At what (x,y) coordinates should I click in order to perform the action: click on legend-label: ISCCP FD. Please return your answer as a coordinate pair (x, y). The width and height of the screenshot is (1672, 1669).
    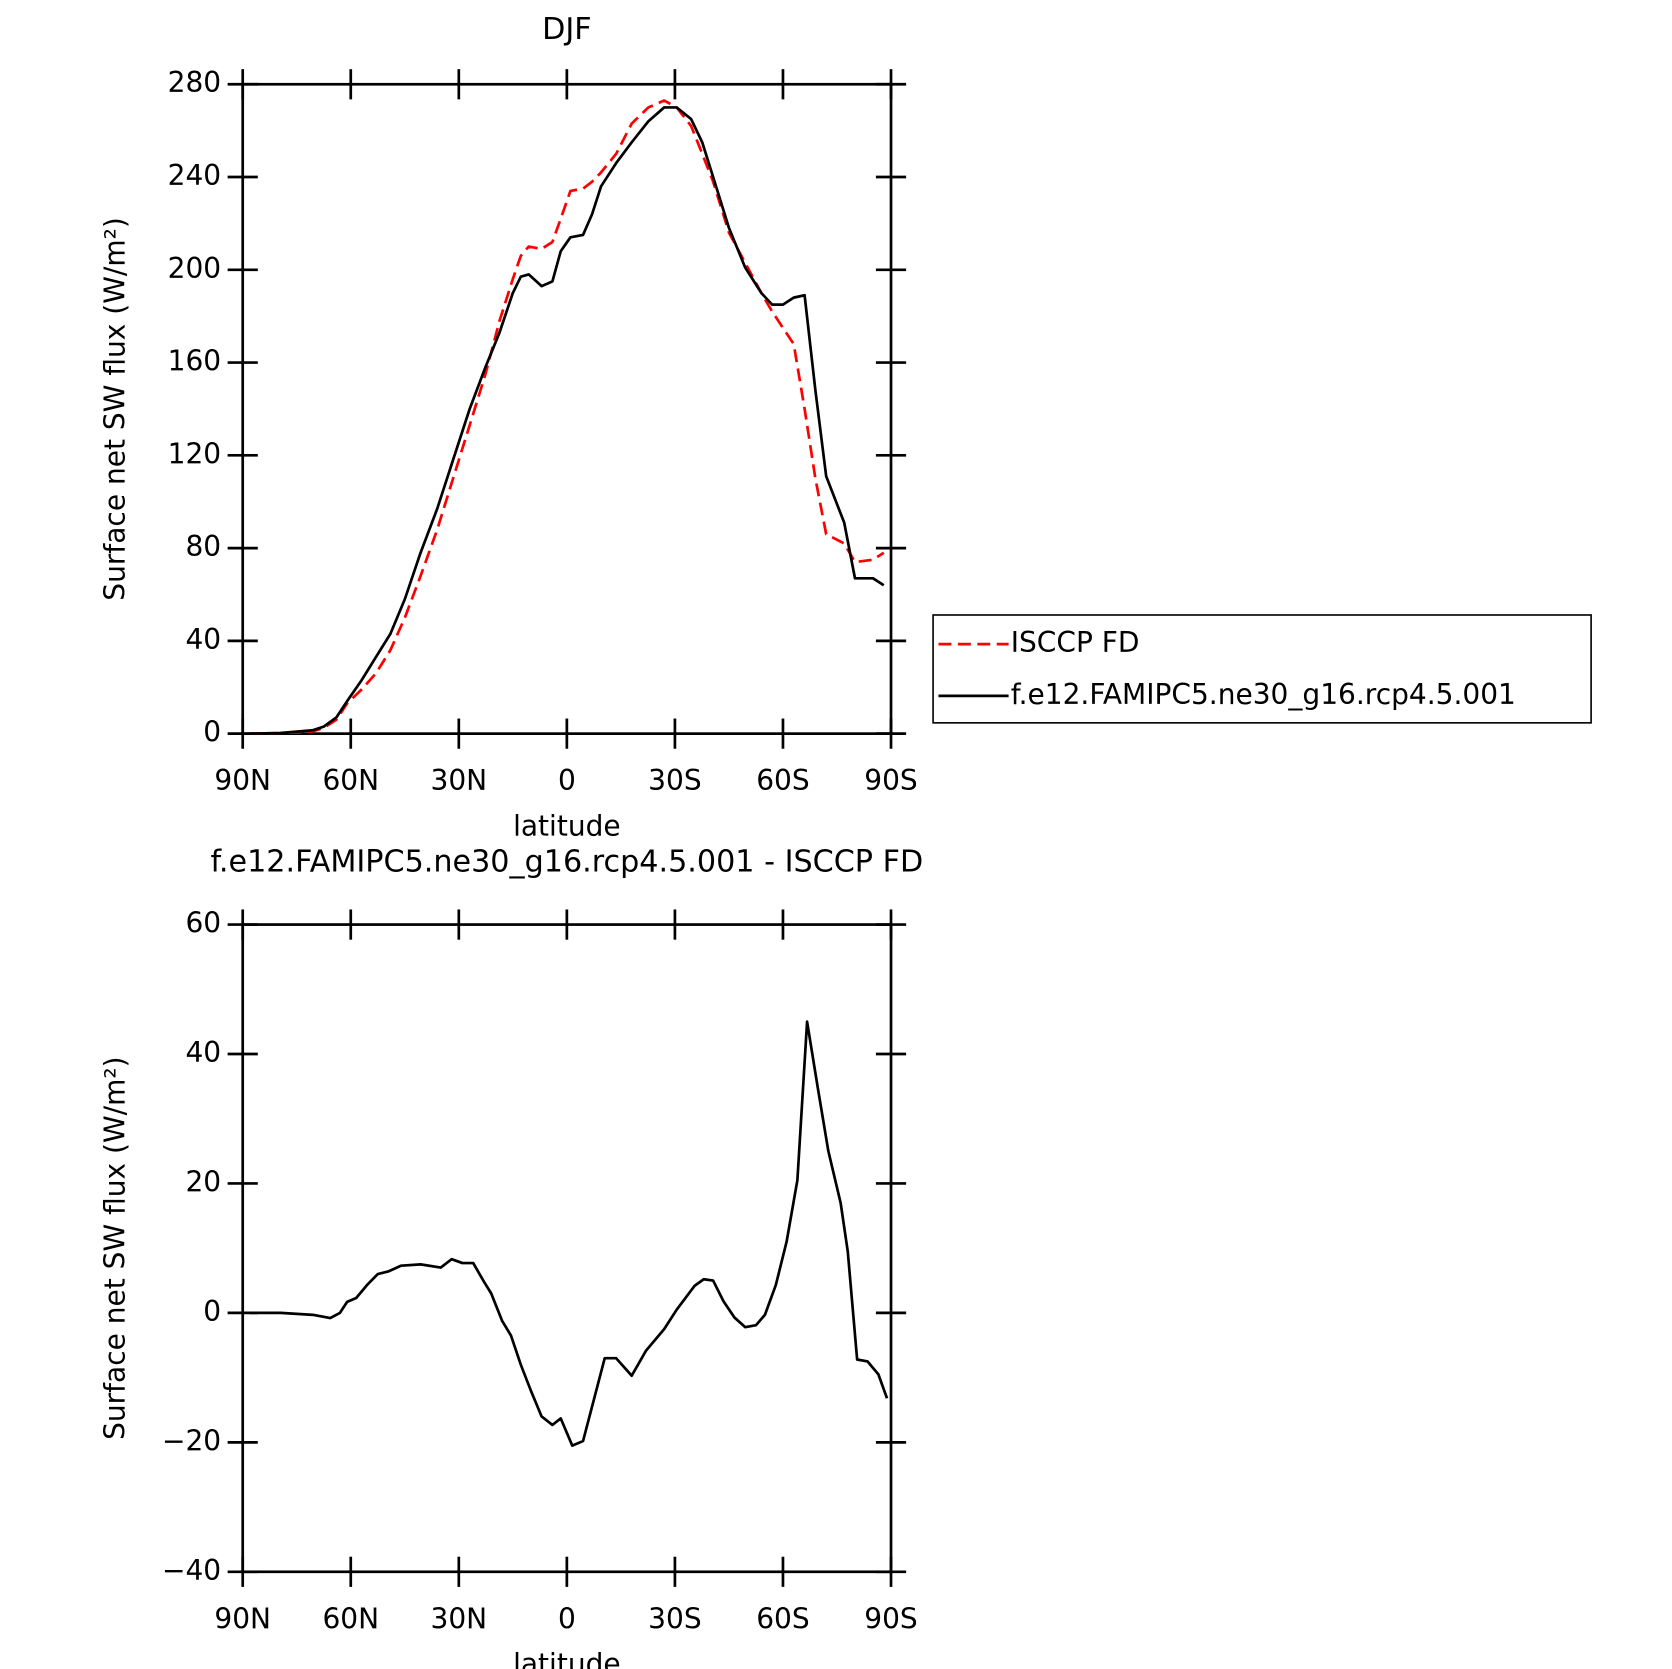
    Looking at the image, I should click on (1075, 642).